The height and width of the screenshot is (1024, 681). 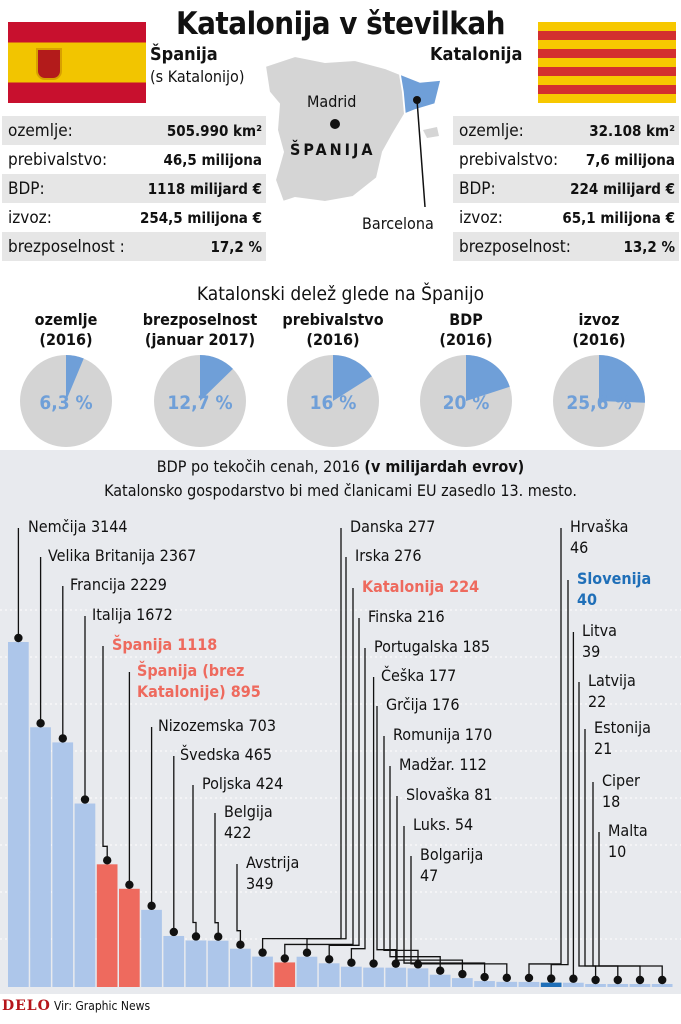 I want to click on pie-value: 16 %, so click(x=333, y=403).